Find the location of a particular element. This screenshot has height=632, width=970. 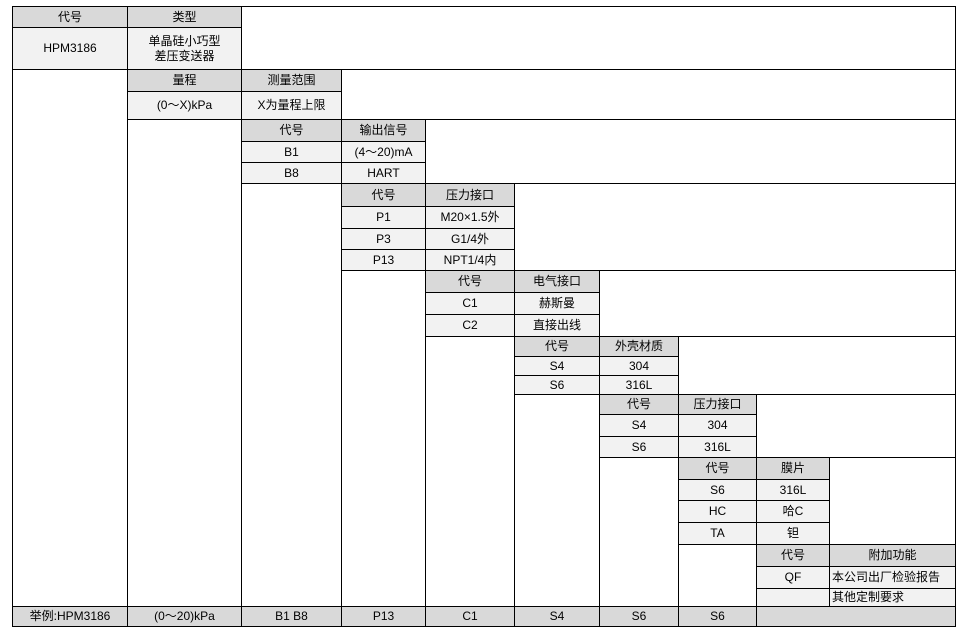

option-cell: X为量程上限 is located at coordinates (291, 105).